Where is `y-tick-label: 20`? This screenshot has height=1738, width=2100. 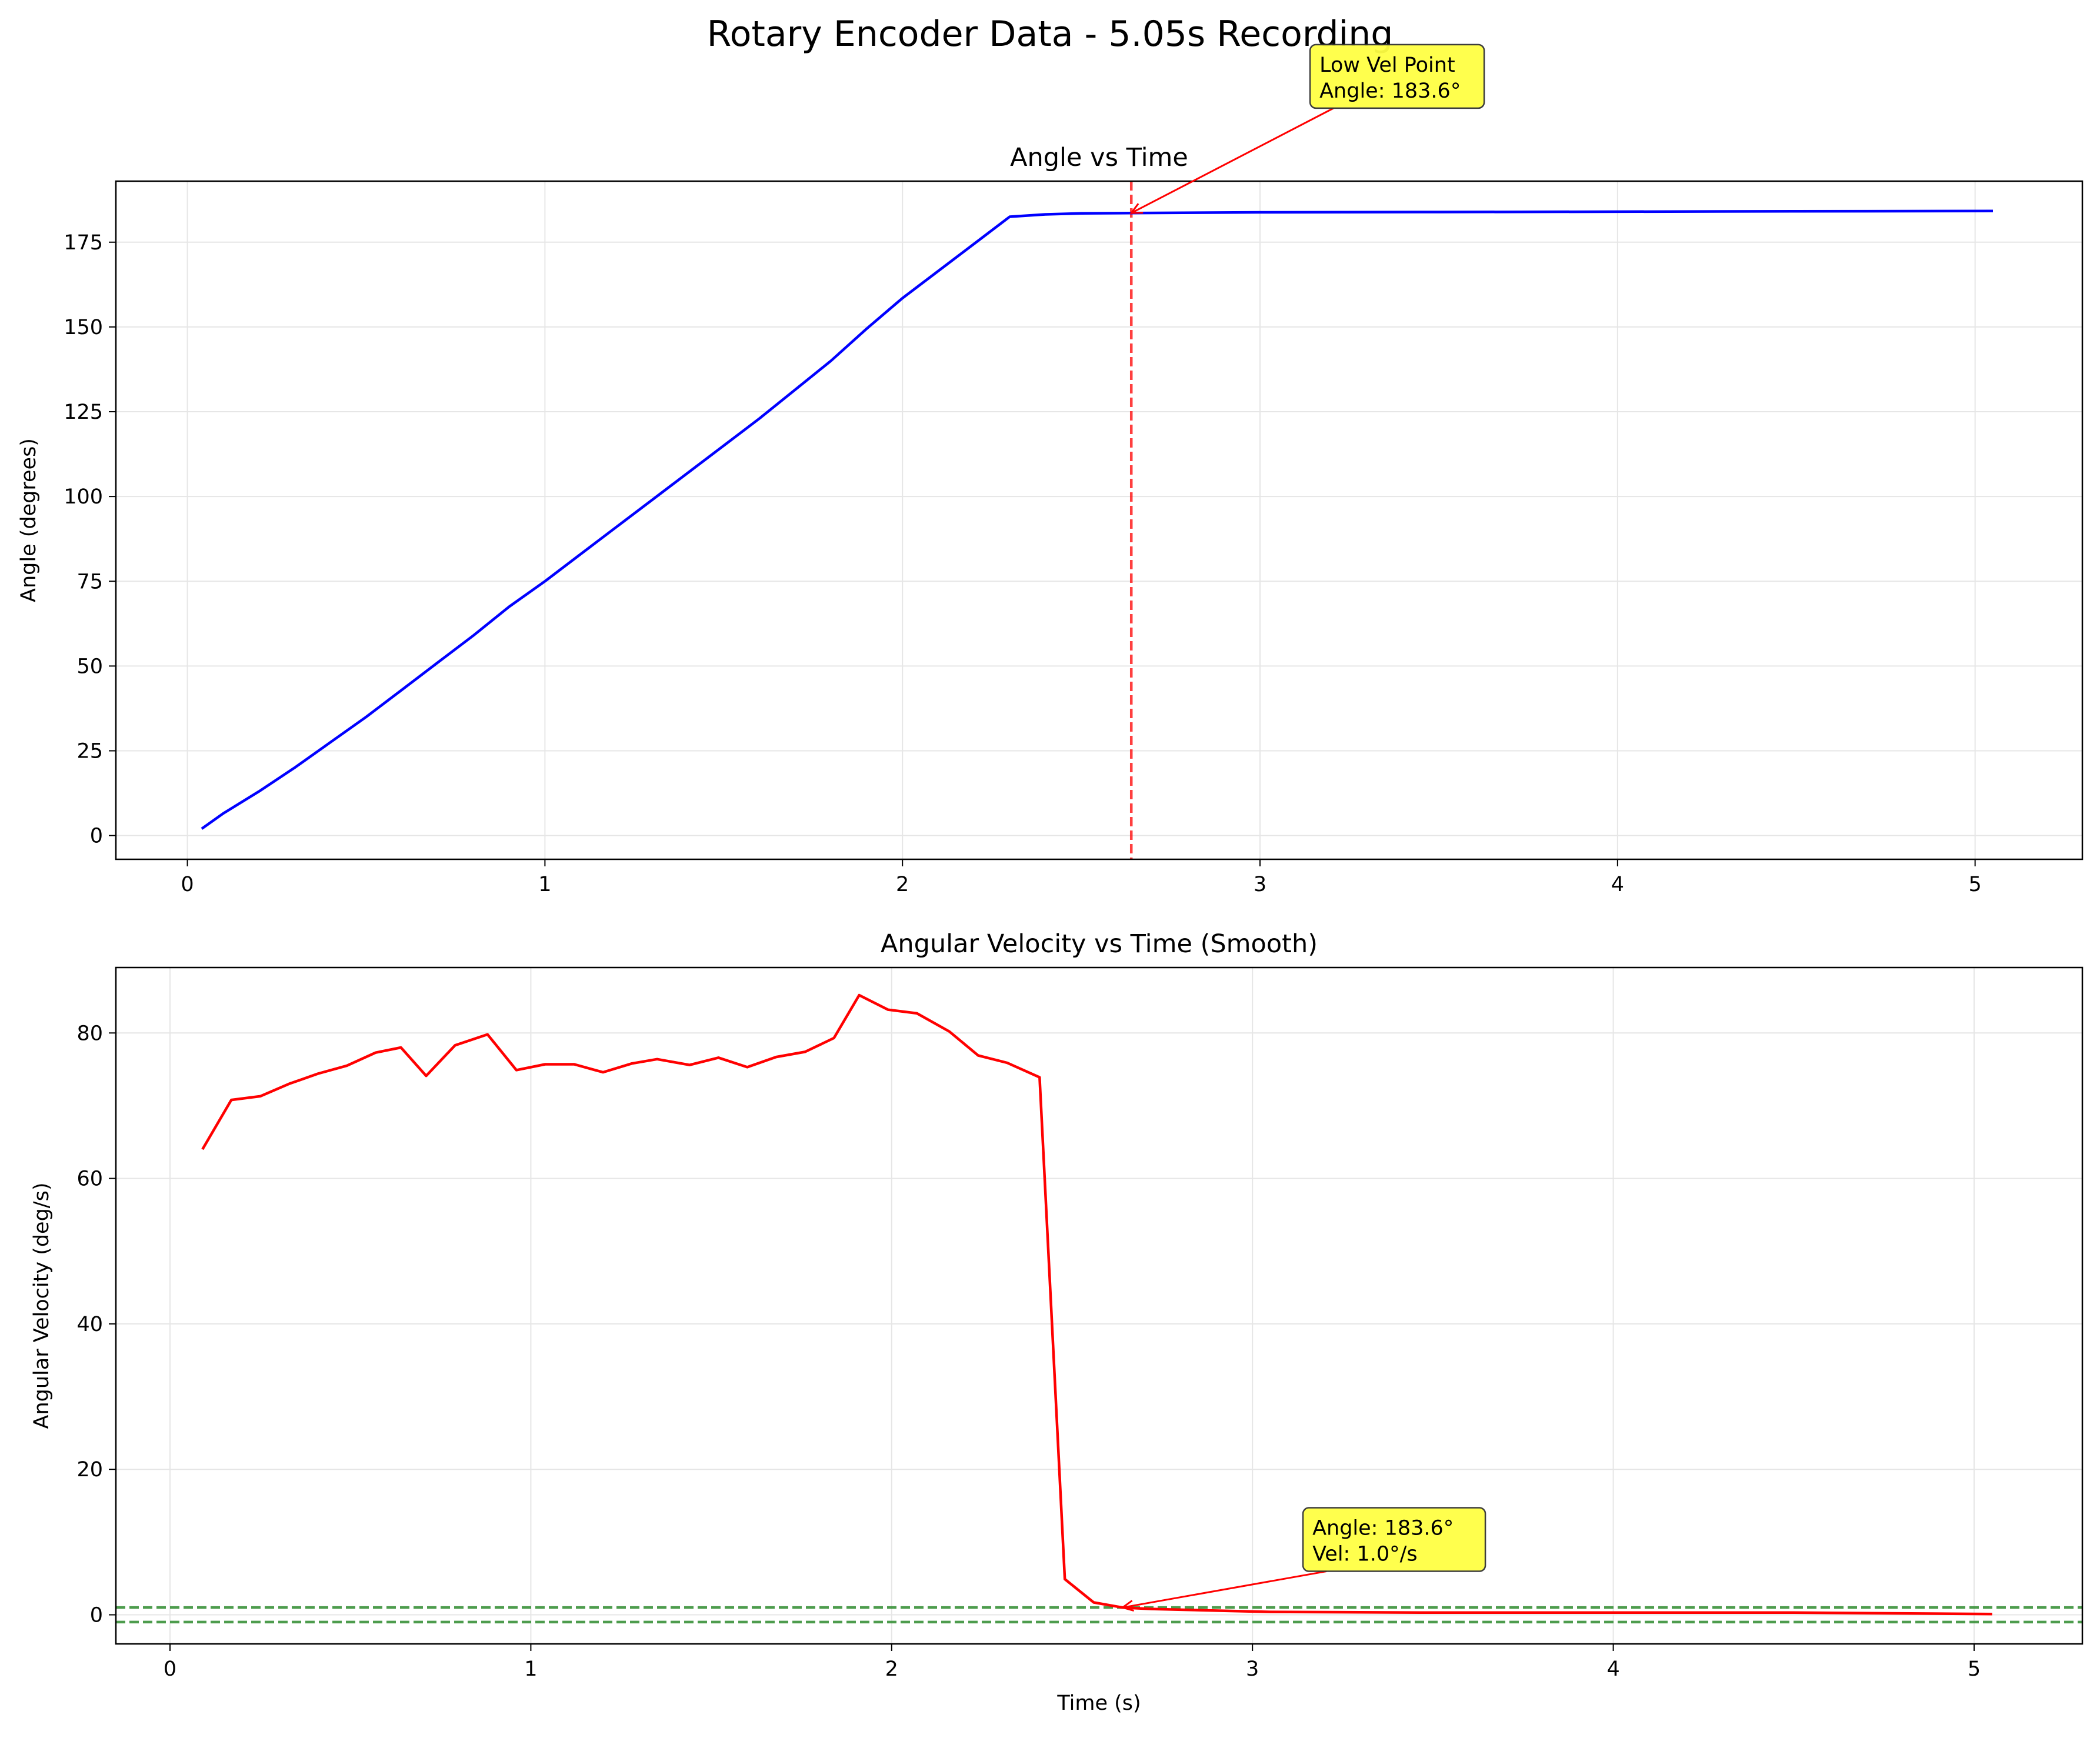
y-tick-label: 20 is located at coordinates (89, 1470).